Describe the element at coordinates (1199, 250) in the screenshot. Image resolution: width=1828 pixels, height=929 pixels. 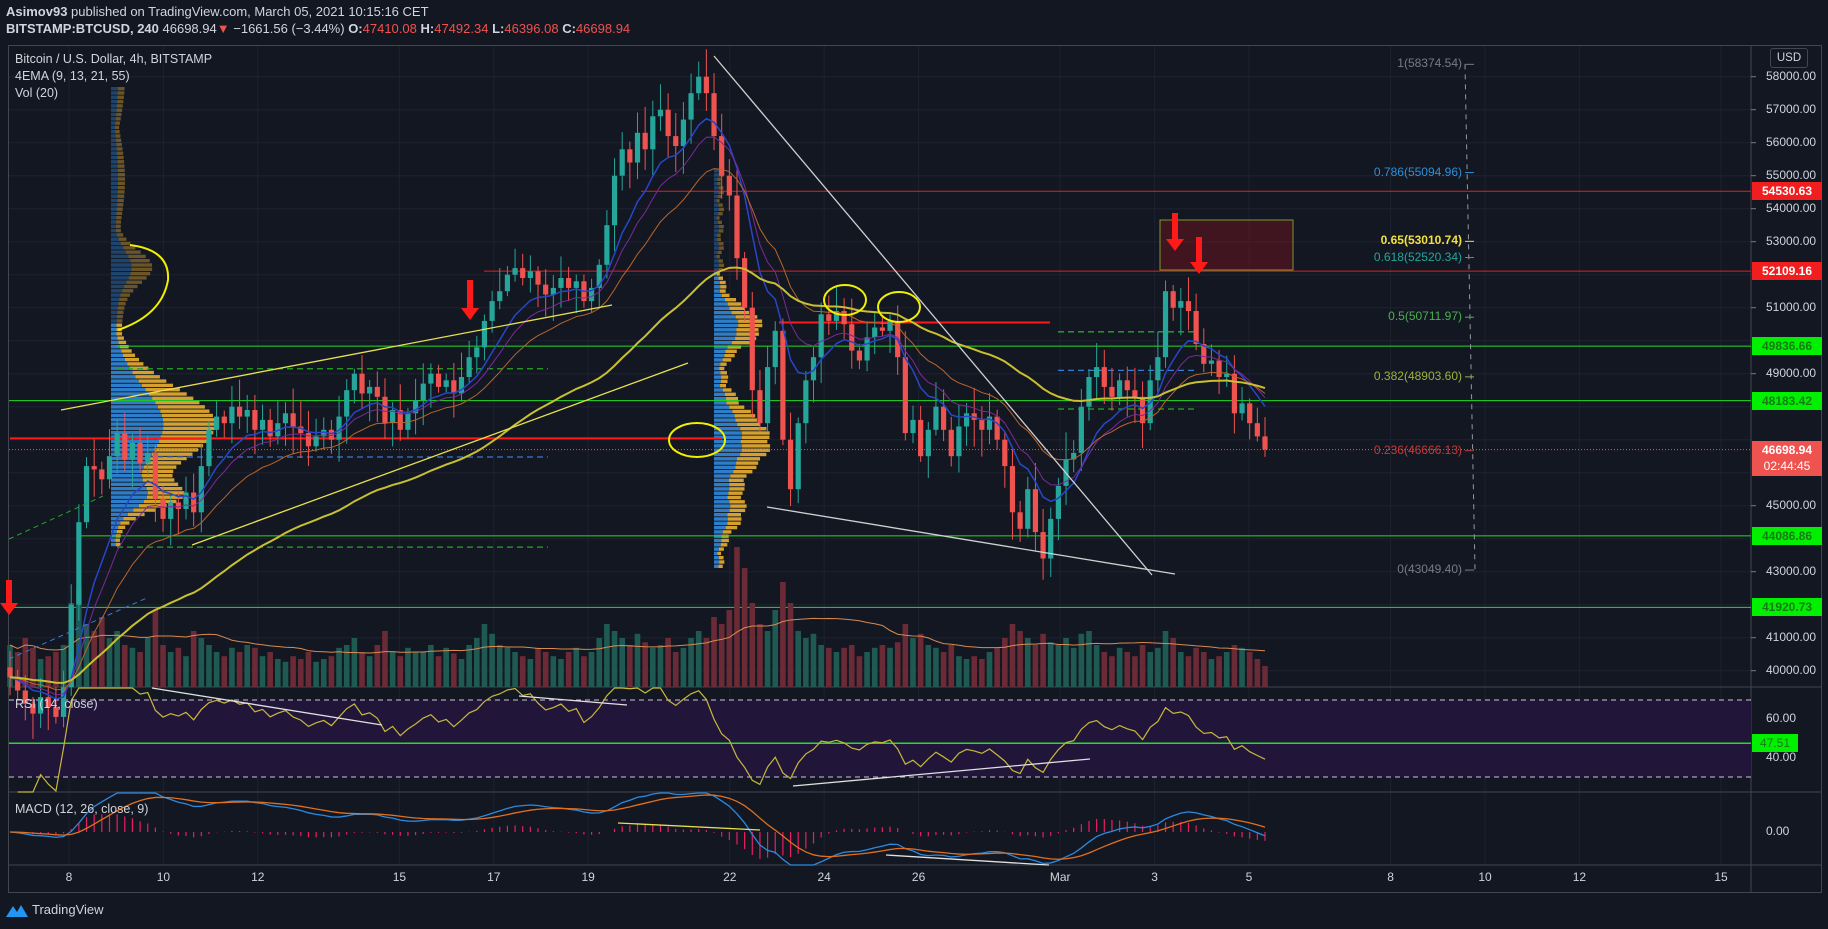
I see `red-arrow-icon` at that location.